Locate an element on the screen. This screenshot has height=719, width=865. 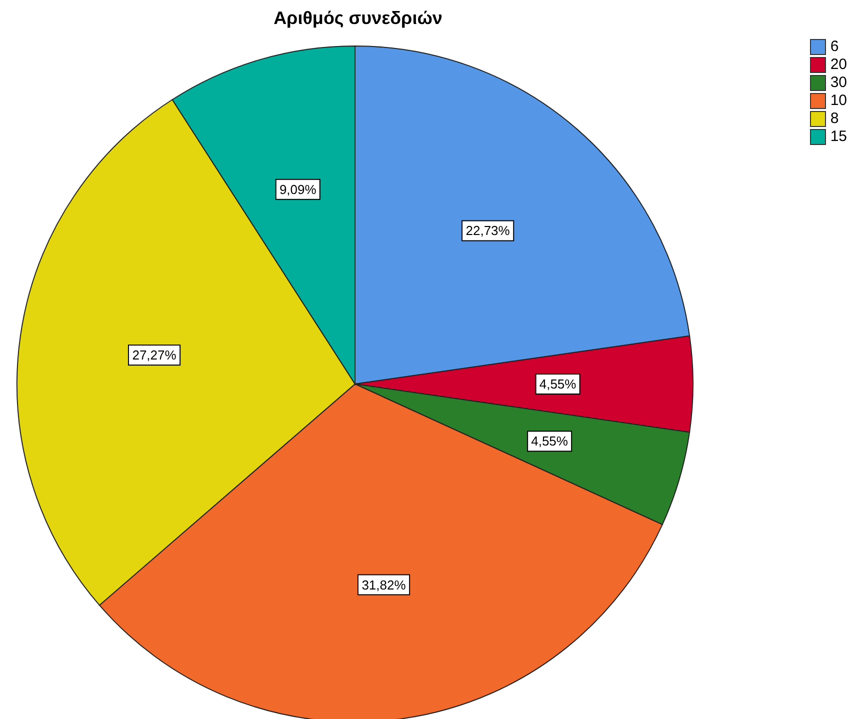
legend-label: 10 is located at coordinates (838, 101).